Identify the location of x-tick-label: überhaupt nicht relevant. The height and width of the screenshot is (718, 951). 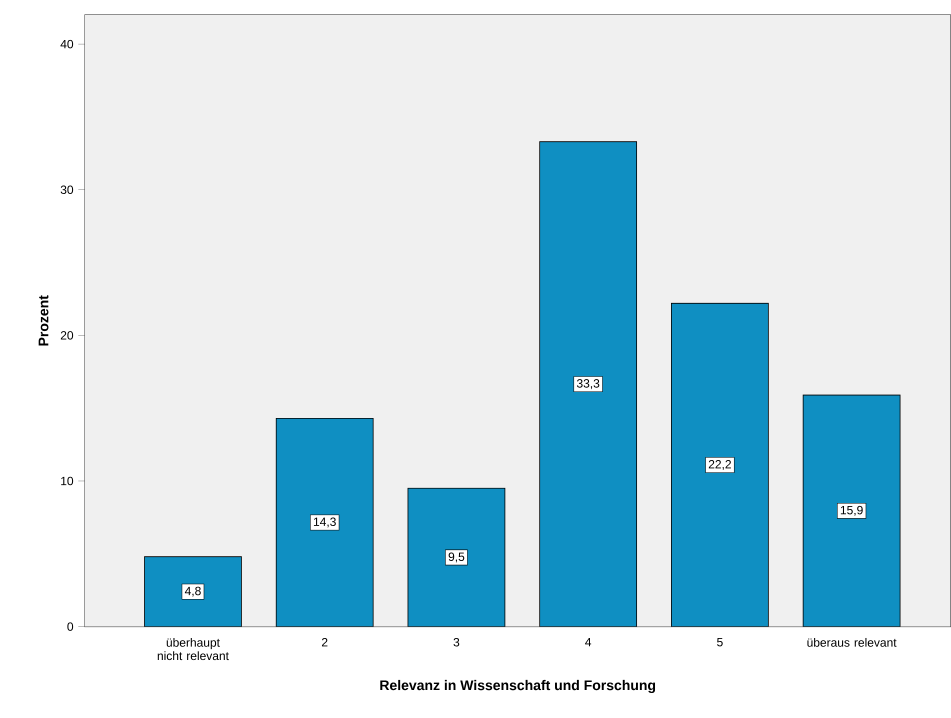
(193, 649).